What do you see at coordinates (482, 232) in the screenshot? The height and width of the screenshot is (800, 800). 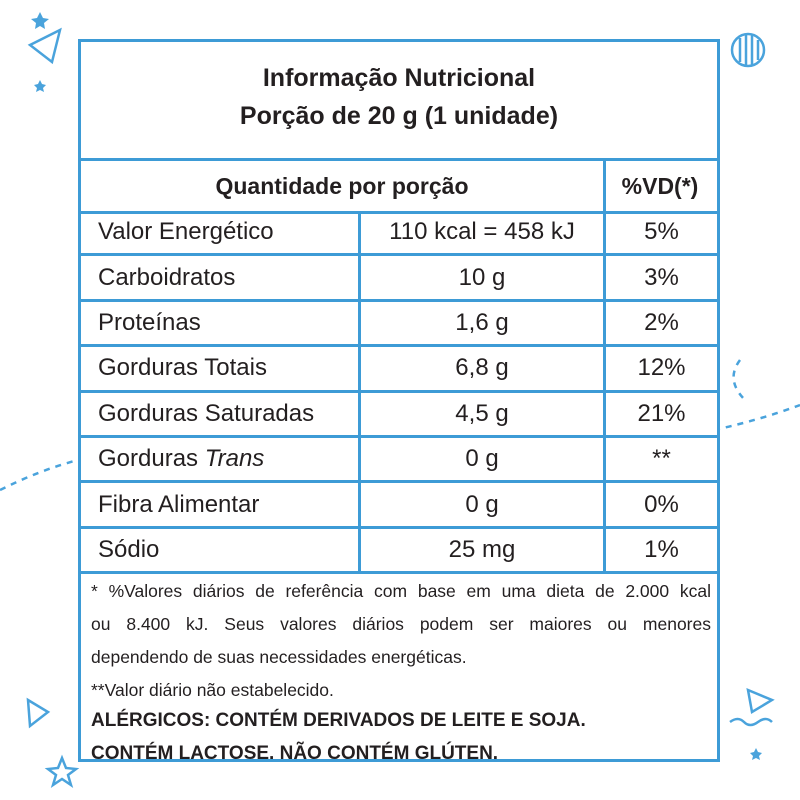 I see `amount: 110 kcal = 458 kJ` at bounding box center [482, 232].